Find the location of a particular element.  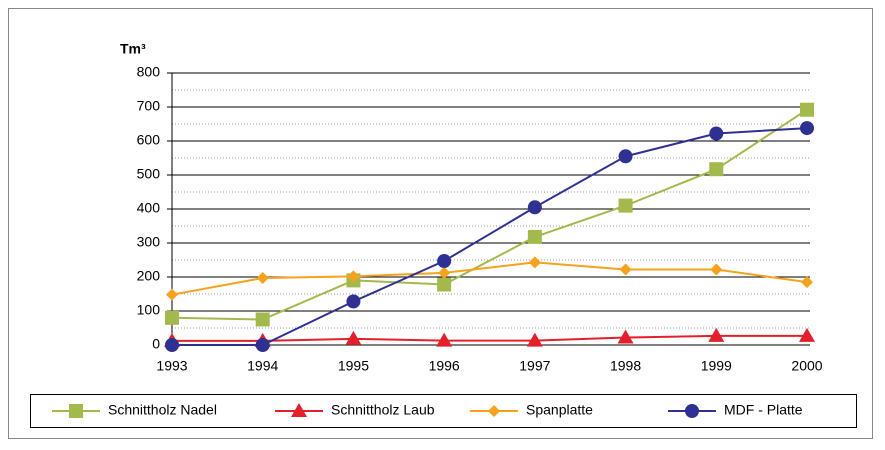

legend-label: Spanplatte is located at coordinates (559, 410).